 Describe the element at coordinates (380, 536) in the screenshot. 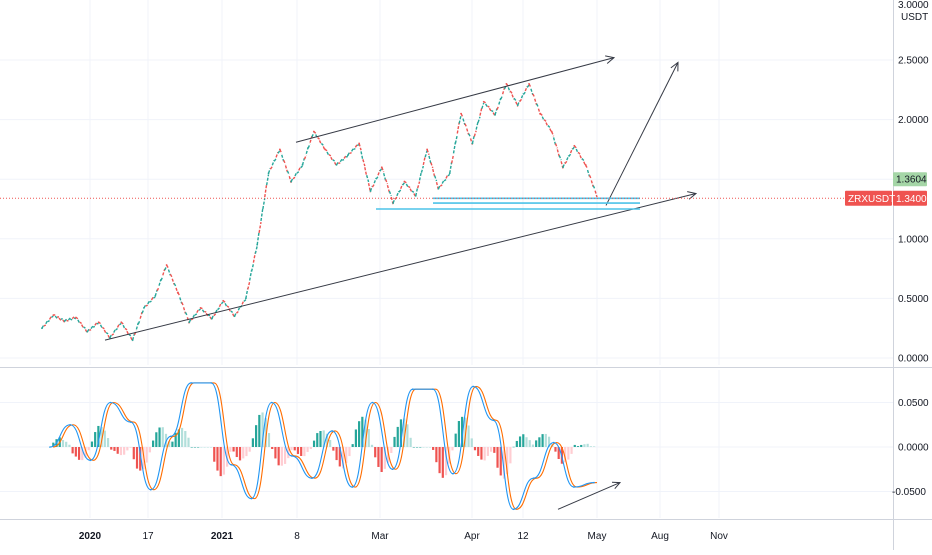

I see `time-tick-label: Mar` at that location.